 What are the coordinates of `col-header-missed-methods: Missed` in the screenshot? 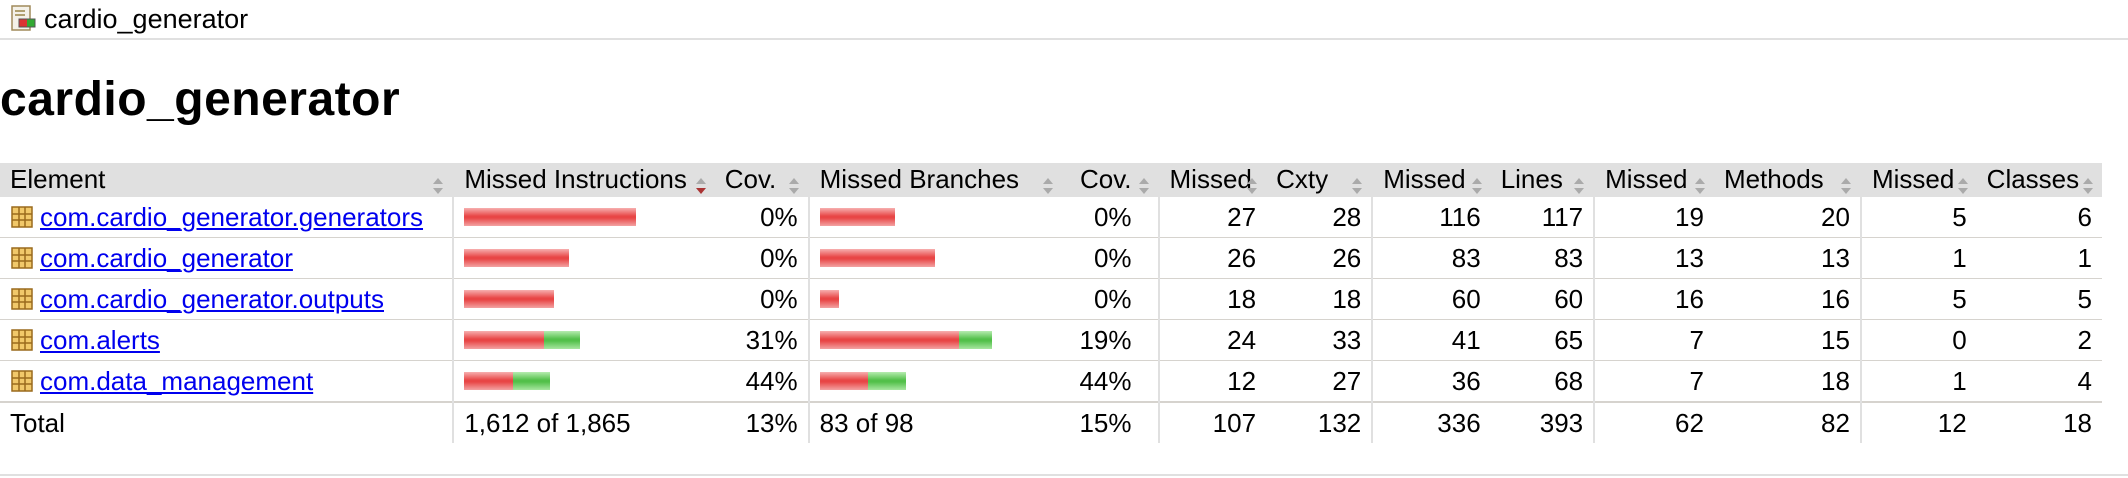 It's located at (1653, 180).